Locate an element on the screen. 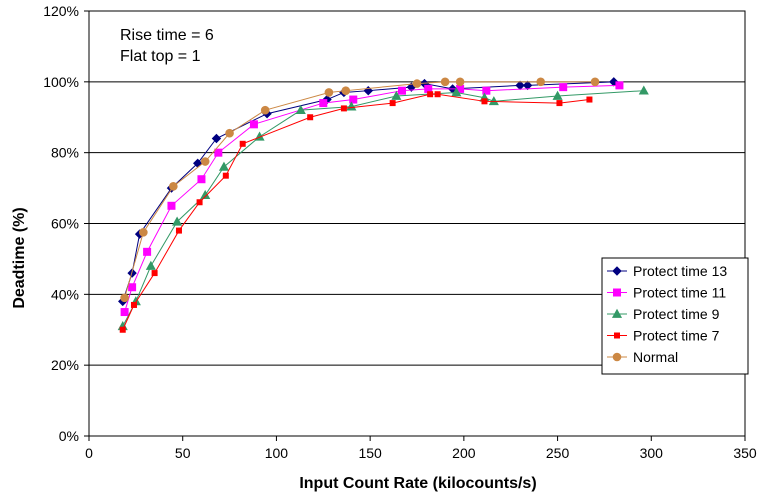 Image resolution: width=771 pixels, height=497 pixels. legend-item: Protect time 7 is located at coordinates (663, 336).